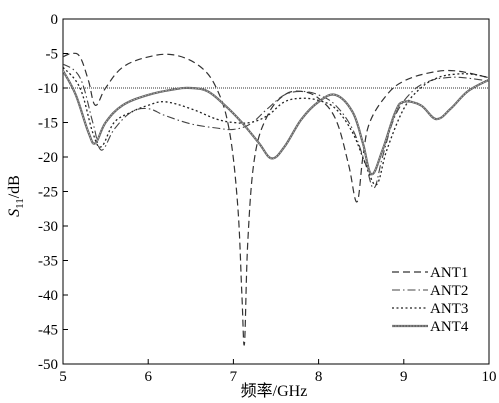 This screenshot has height=403, width=499. What do you see at coordinates (449, 309) in the screenshot?
I see `legend-label-ant3: ANT3` at bounding box center [449, 309].